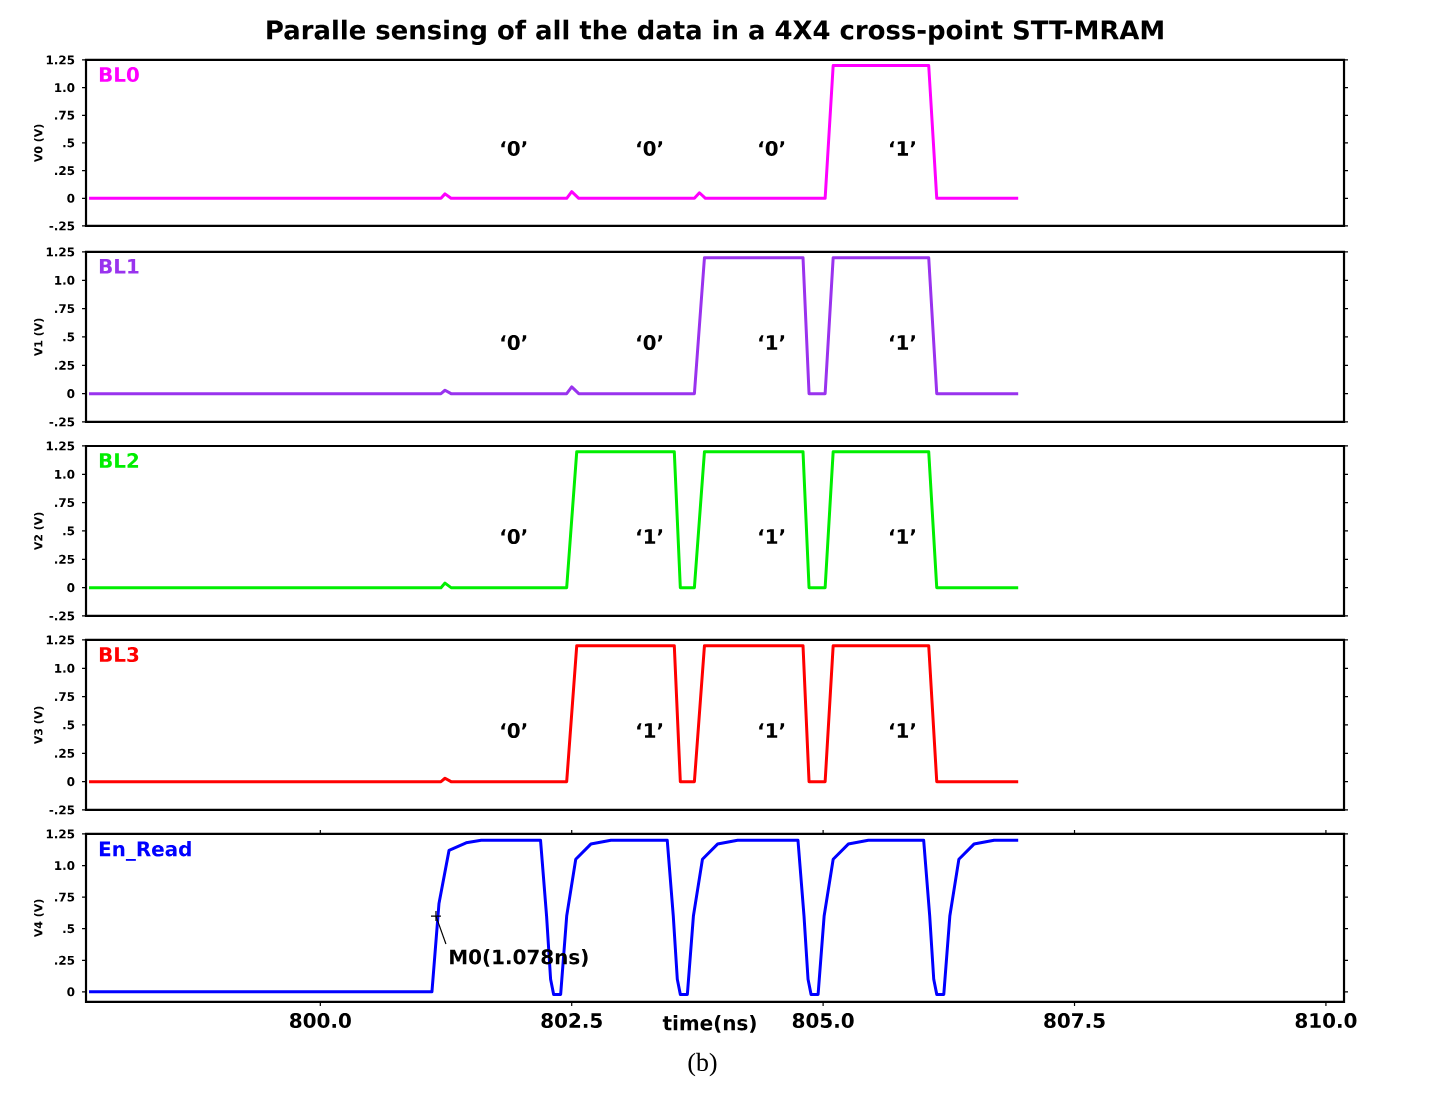  What do you see at coordinates (709, 1023) in the screenshot?
I see `x-axis-title: time(ns)` at bounding box center [709, 1023].